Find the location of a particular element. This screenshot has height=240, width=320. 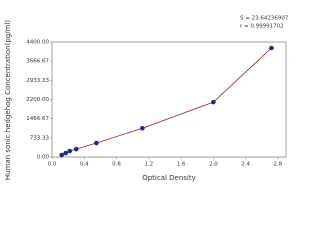

x-tick-label: 2.8 is located at coordinates (278, 165).